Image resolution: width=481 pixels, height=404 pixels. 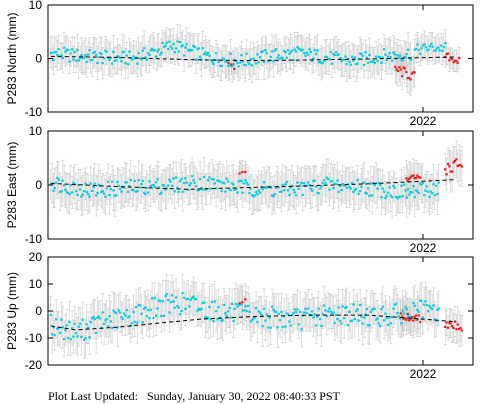 I want to click on last-updated-value: Sunday, January 30, 2022 08:40:33 PST, so click(x=243, y=396).